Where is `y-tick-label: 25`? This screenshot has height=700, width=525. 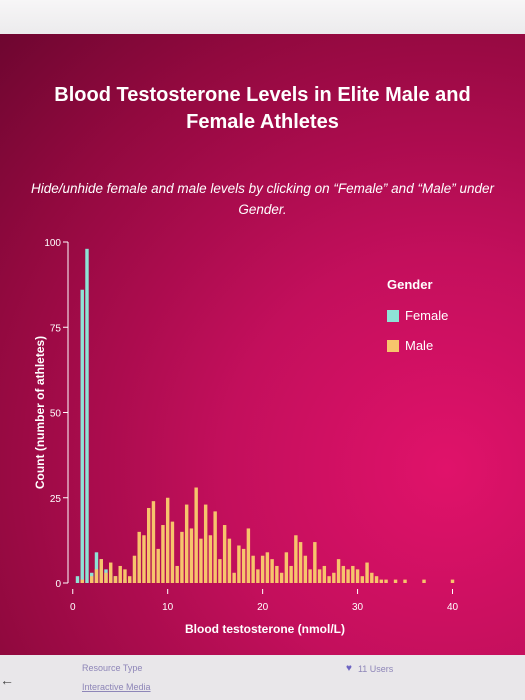
y-tick-label: 25 is located at coordinates (56, 499).